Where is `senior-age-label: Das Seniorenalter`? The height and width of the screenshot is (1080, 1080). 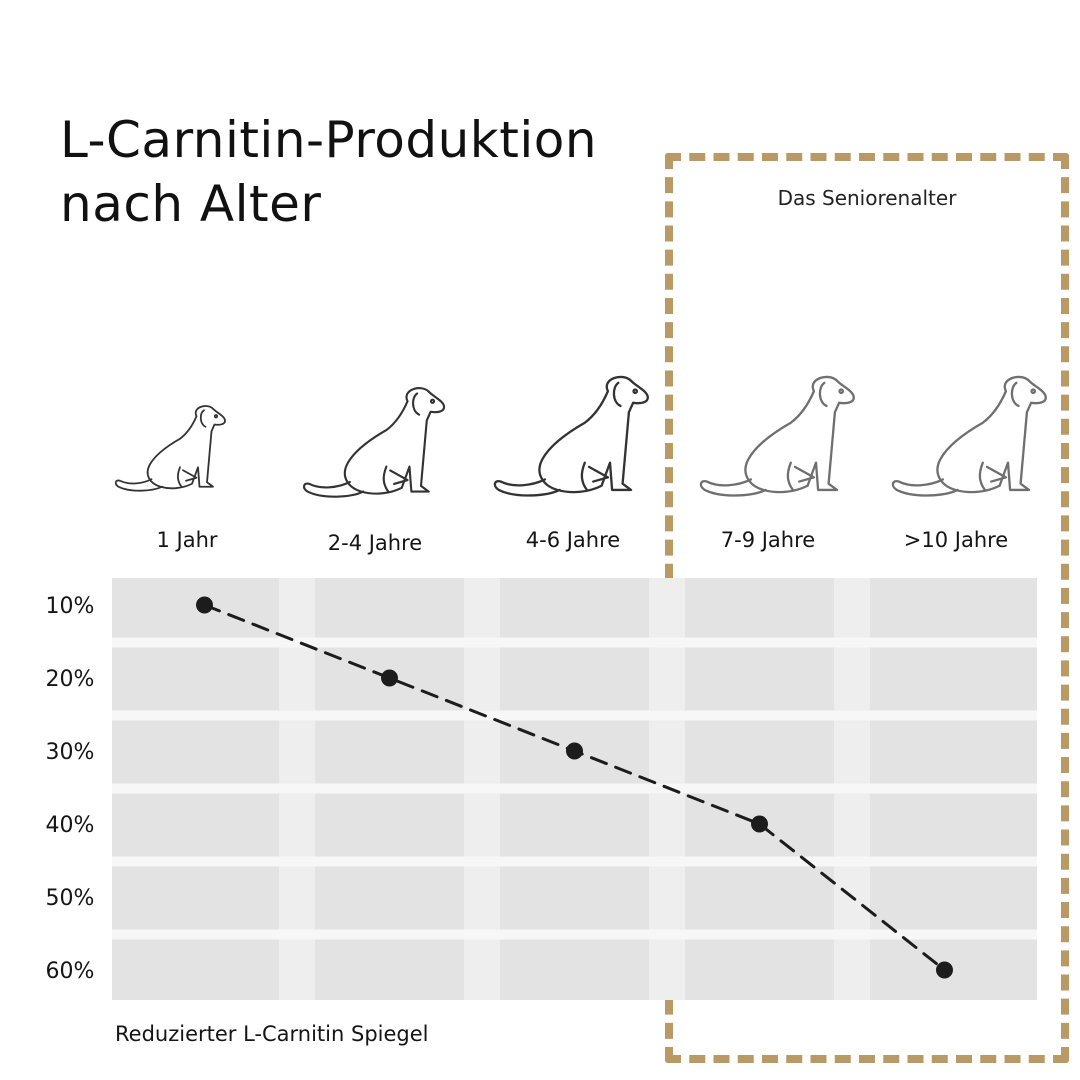 senior-age-label: Das Seniorenalter is located at coordinates (867, 198).